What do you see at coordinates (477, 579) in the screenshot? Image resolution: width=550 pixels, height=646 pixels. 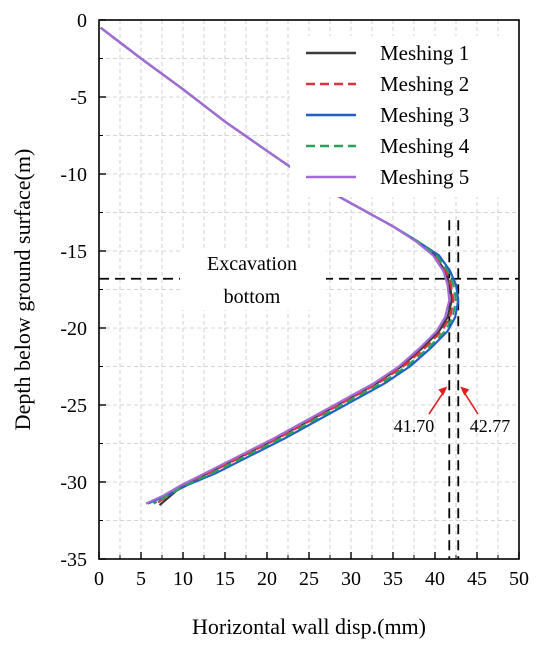 I see `x-tick-label: 45` at bounding box center [477, 579].